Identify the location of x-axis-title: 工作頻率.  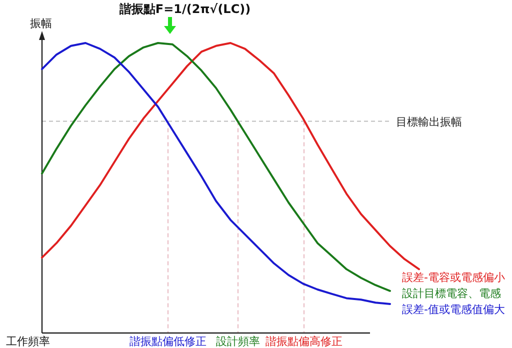
(28, 341).